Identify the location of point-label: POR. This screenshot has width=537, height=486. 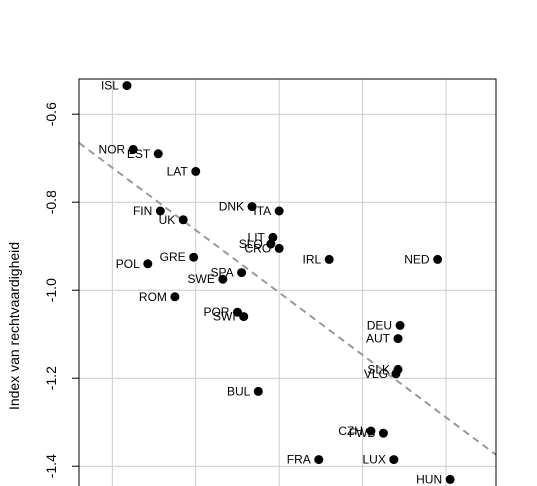
(216, 312).